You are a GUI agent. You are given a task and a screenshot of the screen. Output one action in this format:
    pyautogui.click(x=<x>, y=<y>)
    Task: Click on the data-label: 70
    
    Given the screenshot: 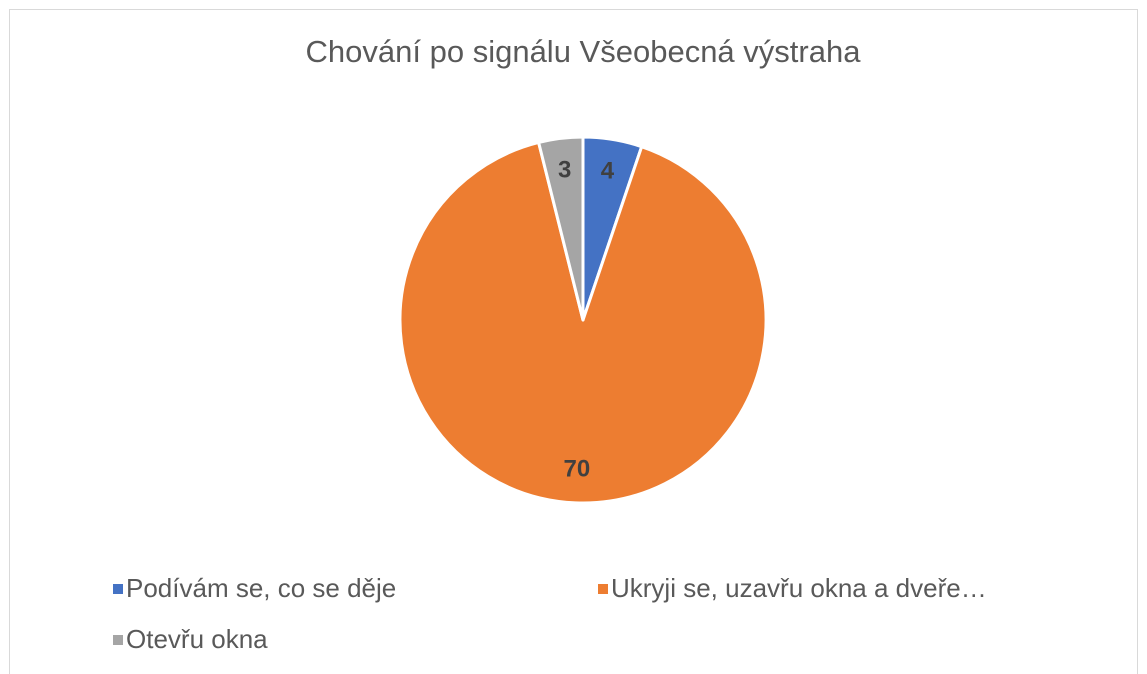 What is the action you would take?
    pyautogui.click(x=577, y=468)
    